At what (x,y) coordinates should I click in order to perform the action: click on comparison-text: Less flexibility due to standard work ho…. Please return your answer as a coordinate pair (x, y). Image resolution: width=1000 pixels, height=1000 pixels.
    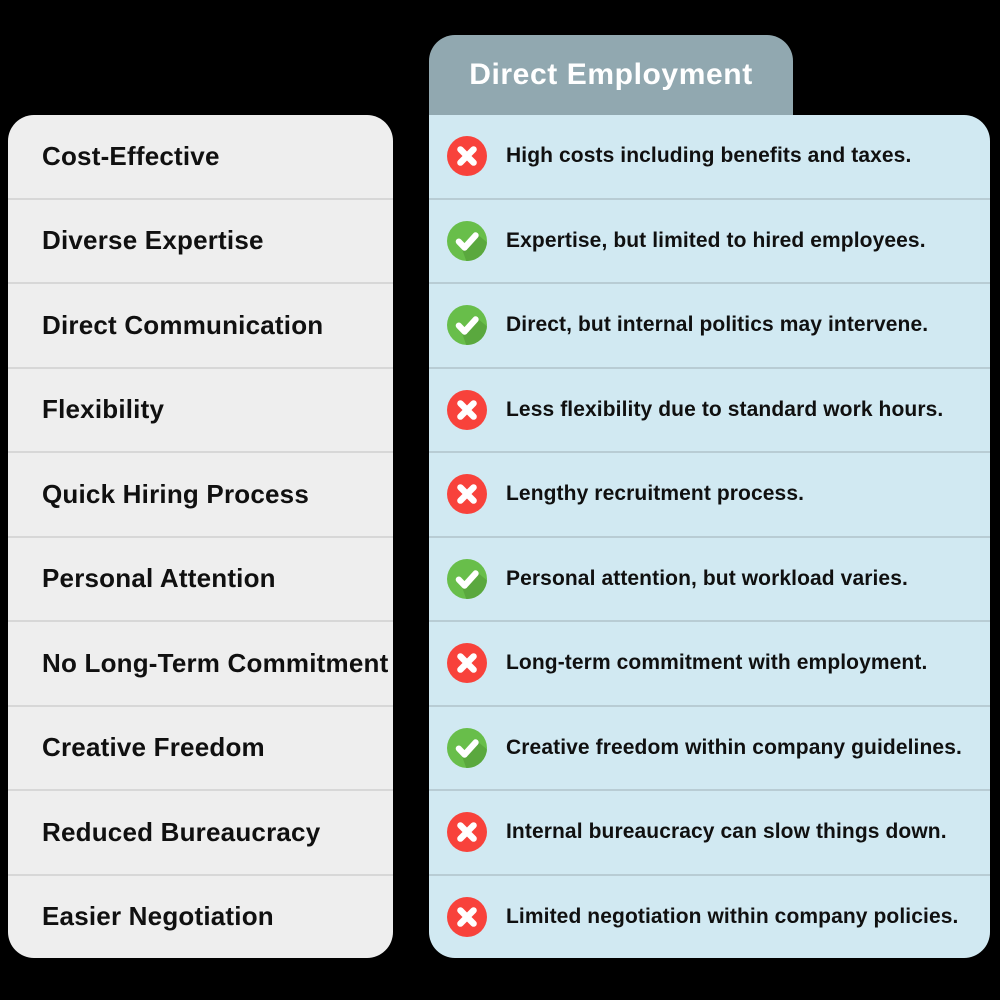
    Looking at the image, I should click on (725, 409).